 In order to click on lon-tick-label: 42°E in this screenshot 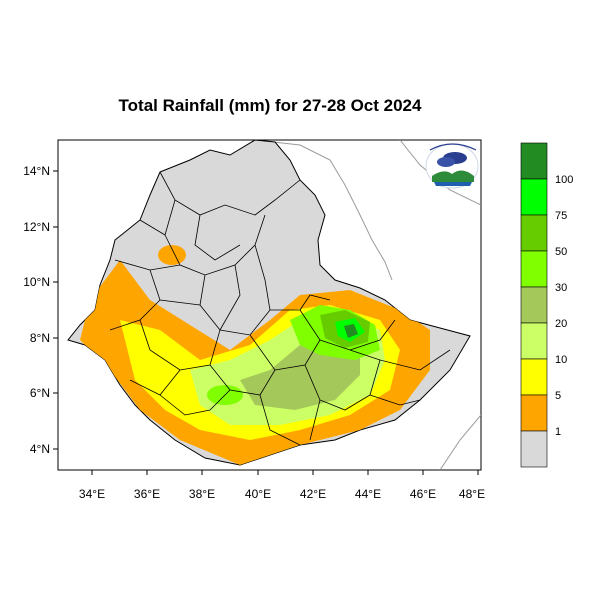, I will do `click(313, 494)`.